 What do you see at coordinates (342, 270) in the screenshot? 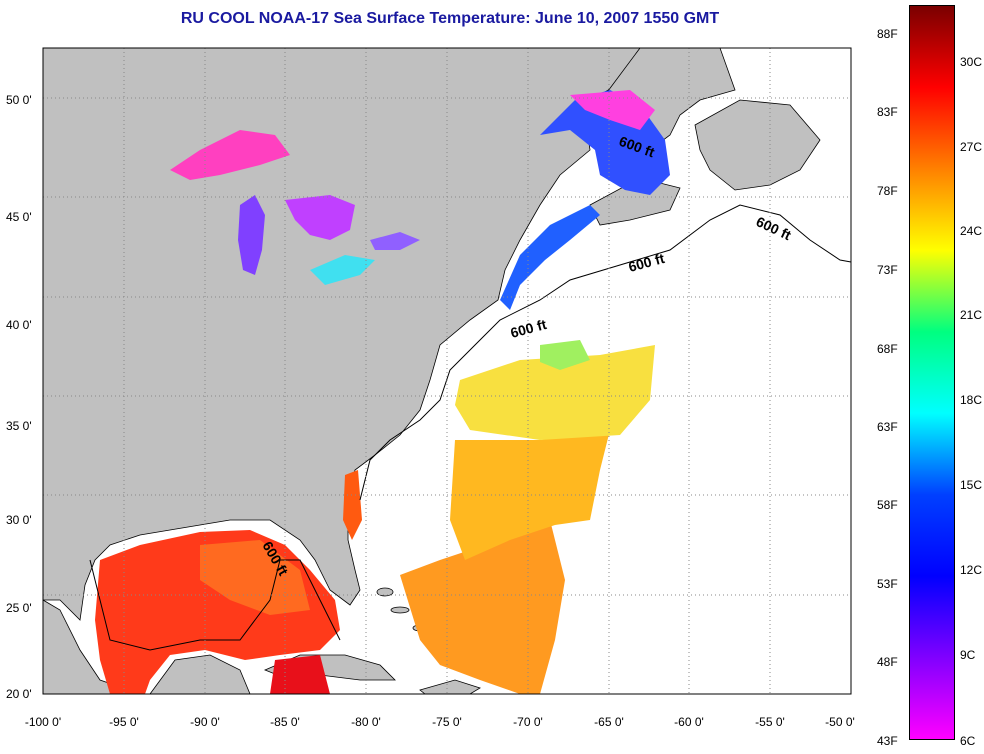
I see `sst-lake-erie` at bounding box center [342, 270].